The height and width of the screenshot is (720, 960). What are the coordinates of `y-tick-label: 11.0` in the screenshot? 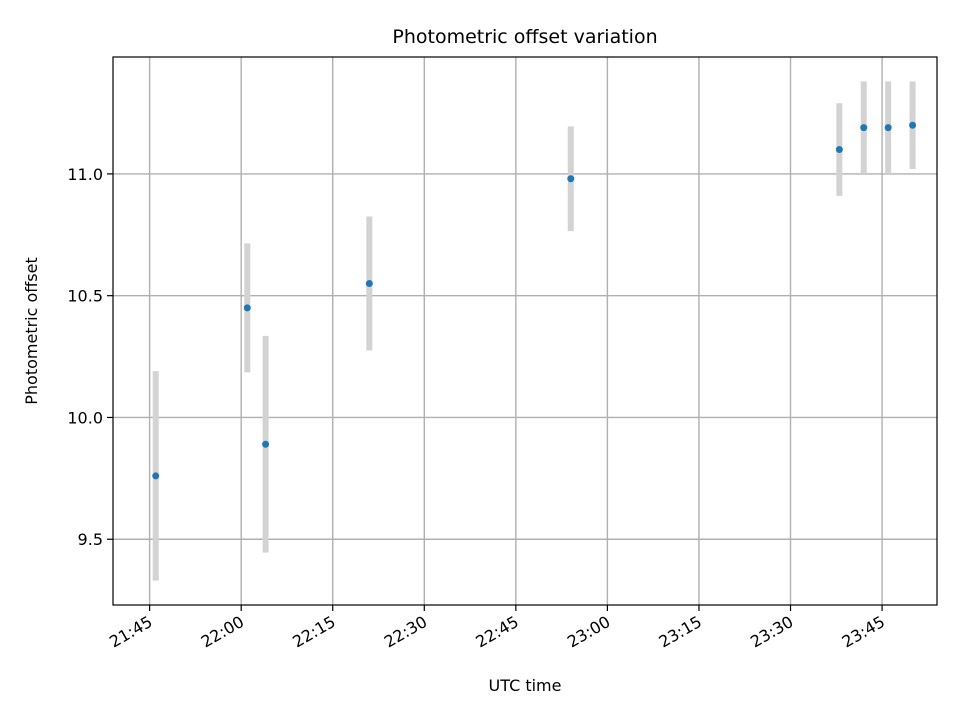 It's located at (85, 174).